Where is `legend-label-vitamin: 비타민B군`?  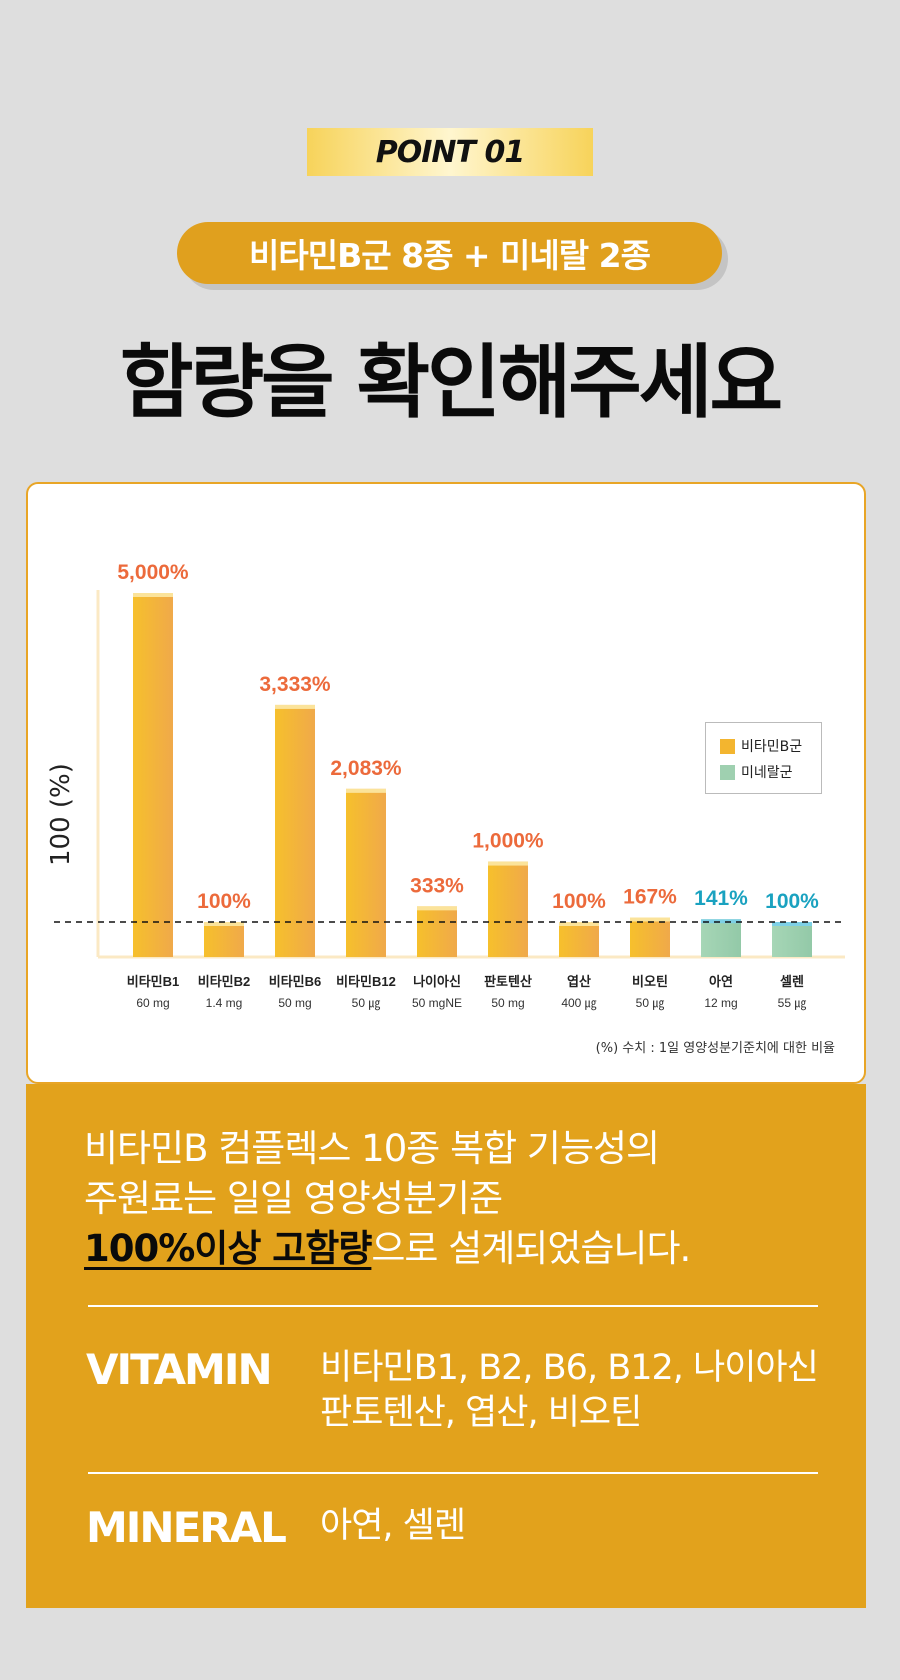
legend-label-vitamin: 비타민B군 is located at coordinates (772, 747).